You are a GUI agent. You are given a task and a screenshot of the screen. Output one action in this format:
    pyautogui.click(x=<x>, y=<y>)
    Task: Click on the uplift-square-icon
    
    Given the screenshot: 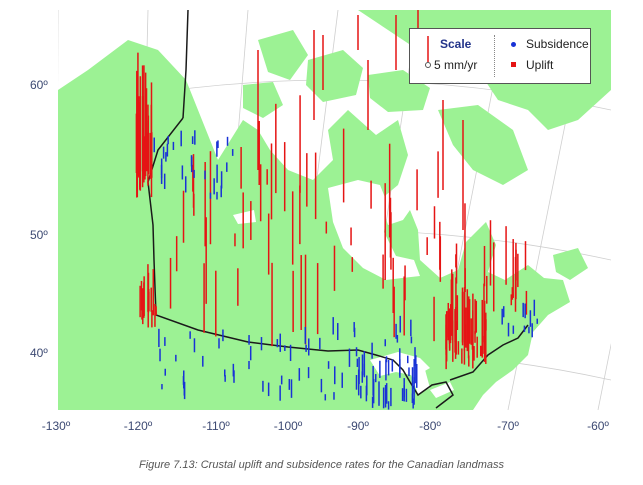 What is the action you would take?
    pyautogui.click(x=513, y=64)
    